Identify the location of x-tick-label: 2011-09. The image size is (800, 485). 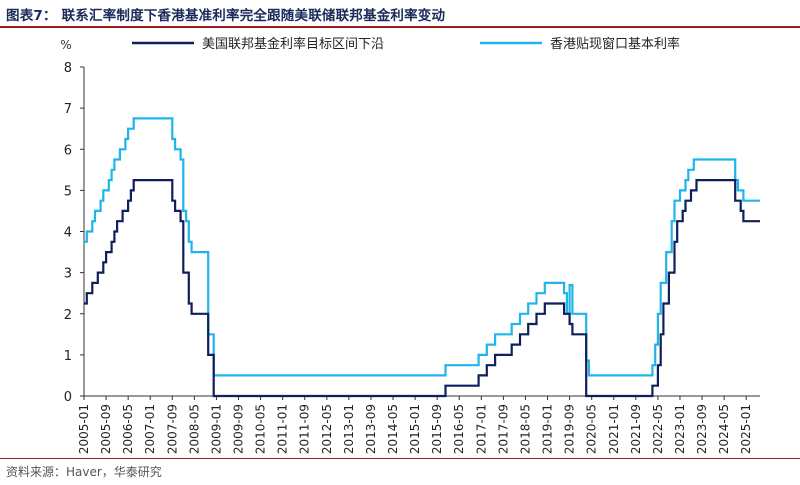
(305, 429).